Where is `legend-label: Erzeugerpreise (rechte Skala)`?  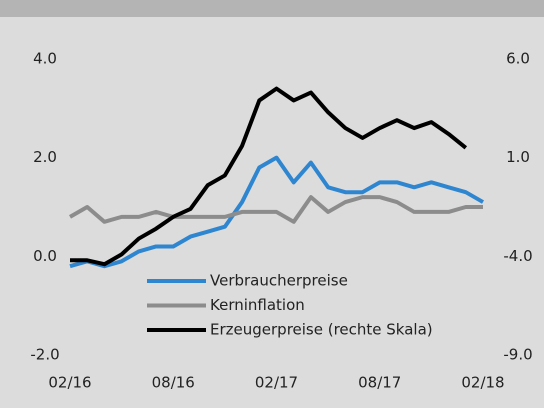 legend-label: Erzeugerpreise (rechte Skala) is located at coordinates (321, 330).